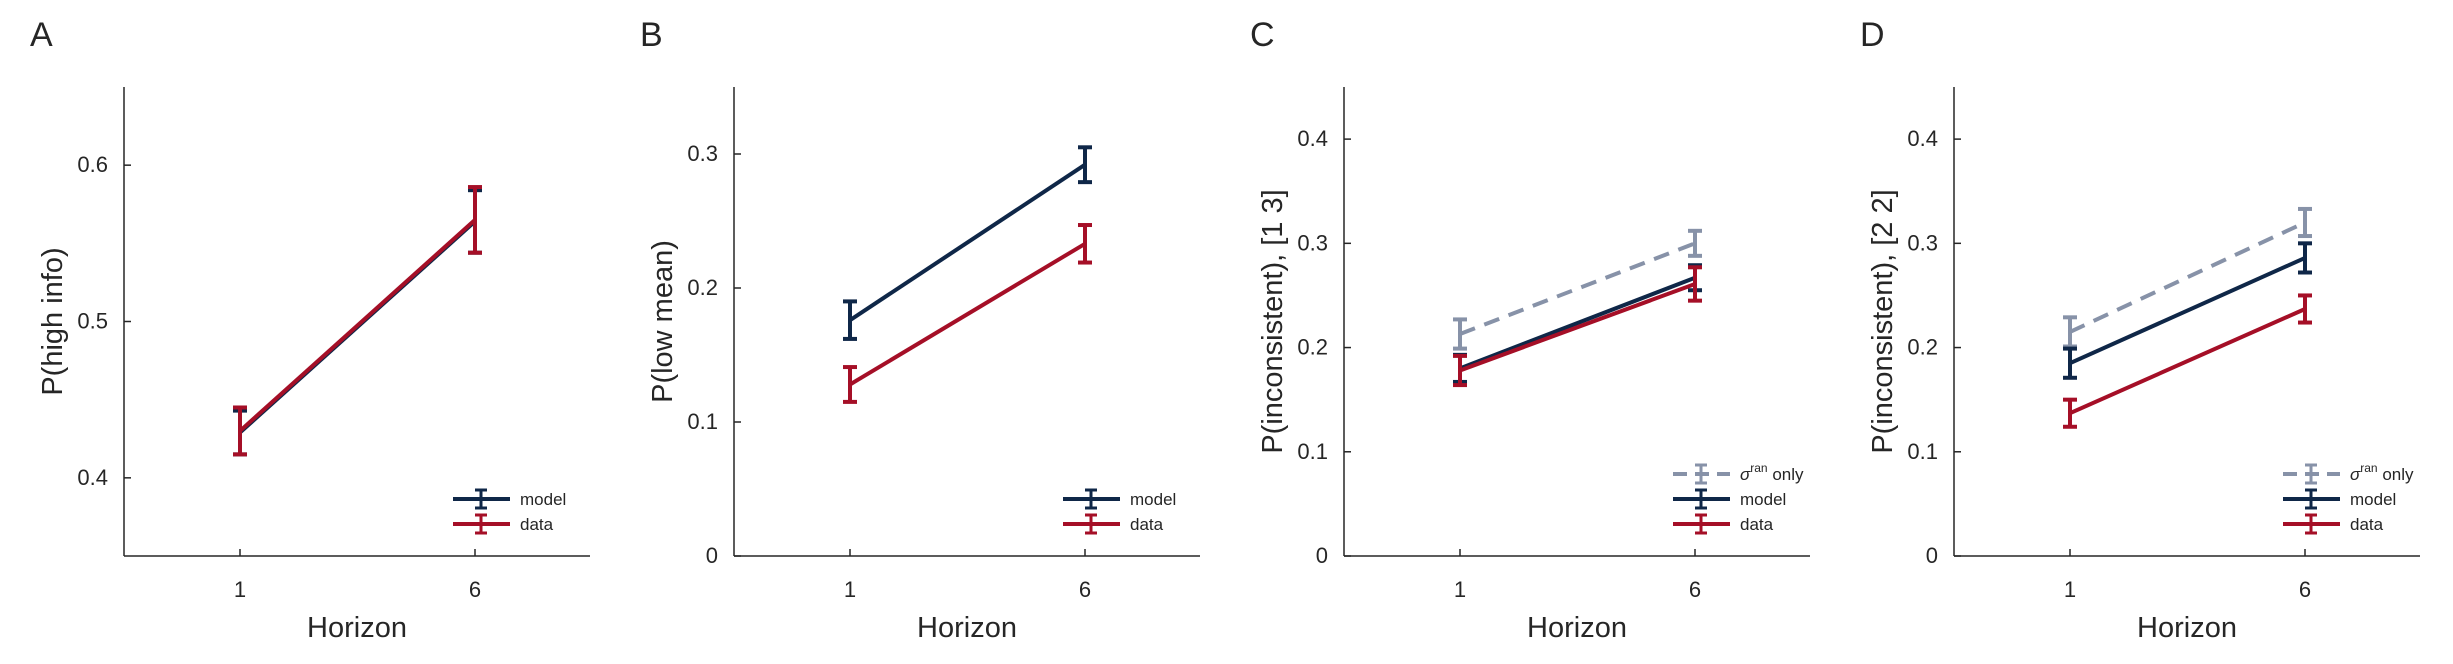  What do you see at coordinates (651, 35) in the screenshot?
I see `panel-label: B` at bounding box center [651, 35].